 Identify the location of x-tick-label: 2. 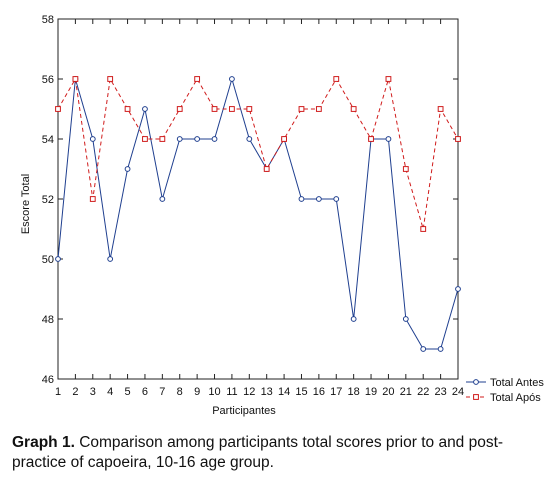
(75, 392).